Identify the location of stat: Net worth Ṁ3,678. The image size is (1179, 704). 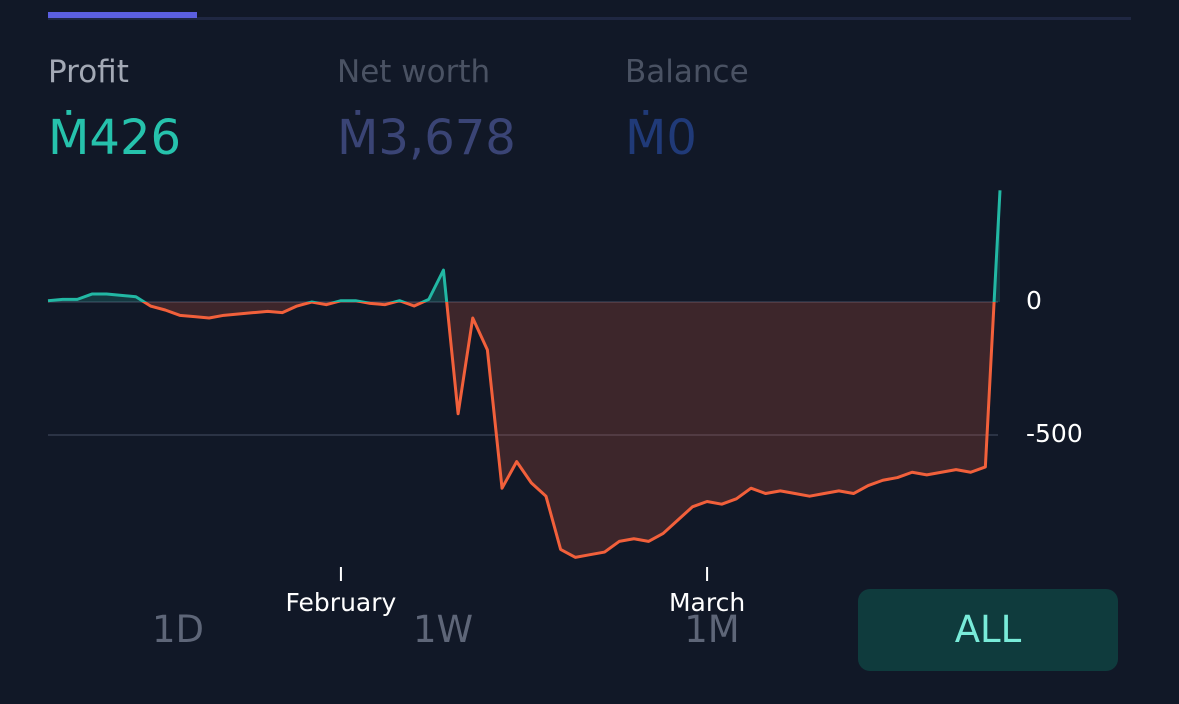
(426, 110).